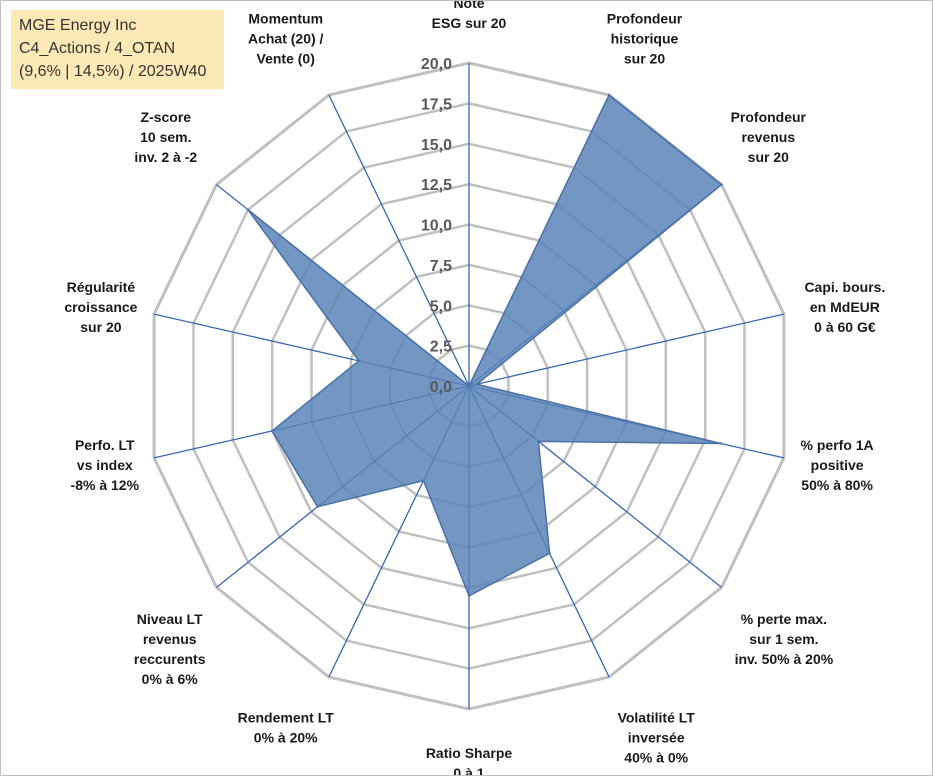 The width and height of the screenshot is (933, 776). I want to click on axis-label: Rendement LT 0% à 20%, so click(286, 728).